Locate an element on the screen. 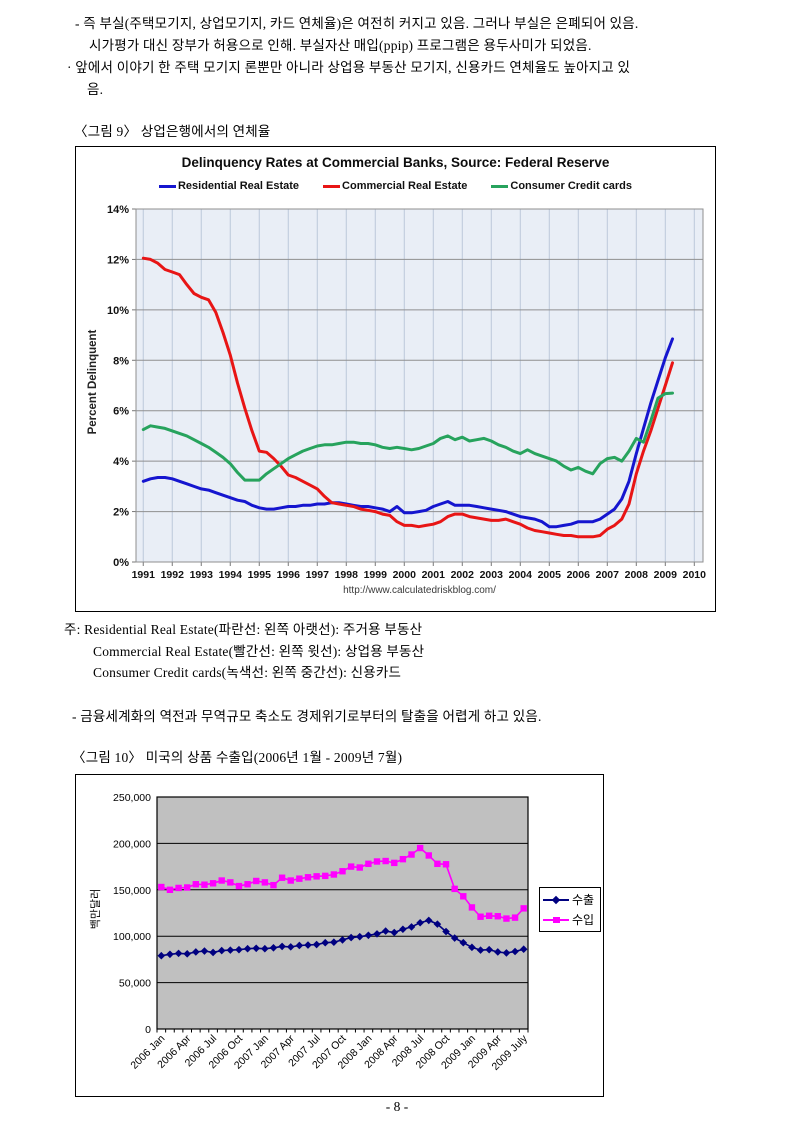 Image resolution: width=794 pixels, height=1123 pixels. svg-text: 1995 is located at coordinates (260, 575).